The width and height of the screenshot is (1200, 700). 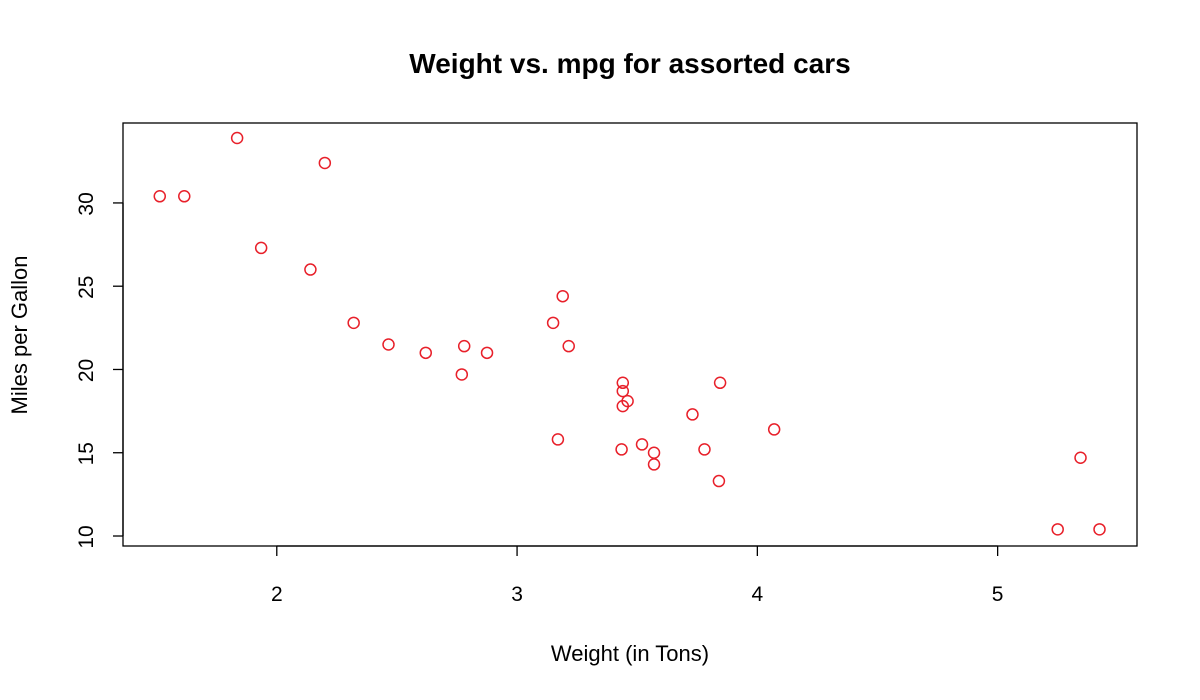 What do you see at coordinates (630, 653) in the screenshot?
I see `x-axis-label: Weight (in Tons)` at bounding box center [630, 653].